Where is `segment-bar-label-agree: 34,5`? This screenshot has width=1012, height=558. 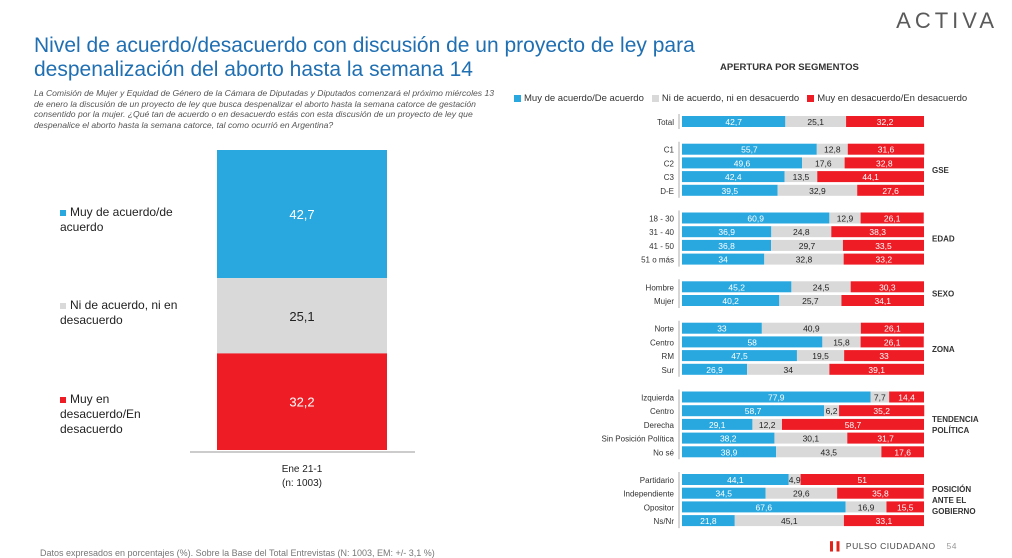
segment-bar-label-agree: 34,5 is located at coordinates (723, 494).